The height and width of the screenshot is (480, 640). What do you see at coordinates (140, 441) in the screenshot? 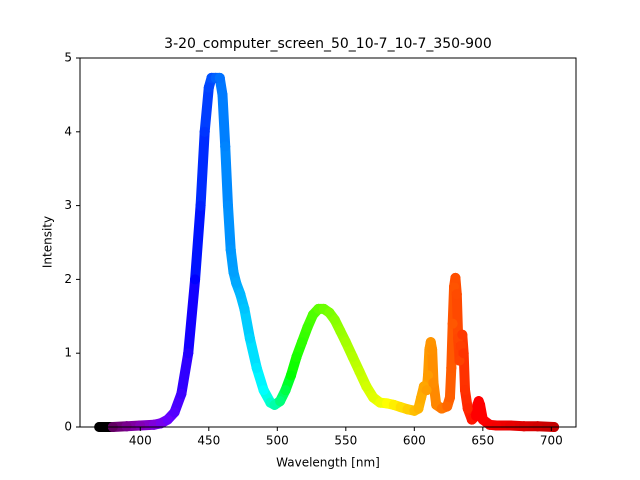
I see `x-tick-label: 400` at bounding box center [140, 441].